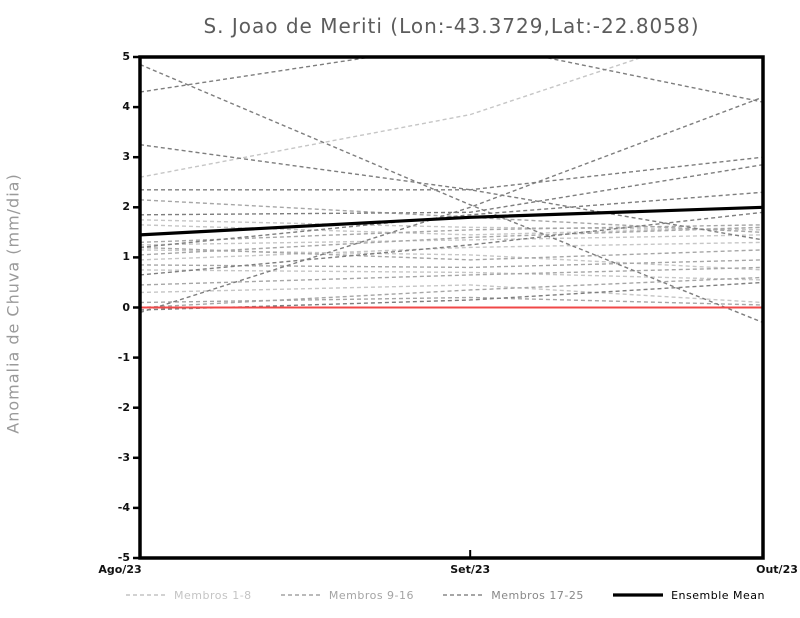 The image size is (800, 618). What do you see at coordinates (300, 595) in the screenshot?
I see `dashed-line-swatch-medium` at bounding box center [300, 595].